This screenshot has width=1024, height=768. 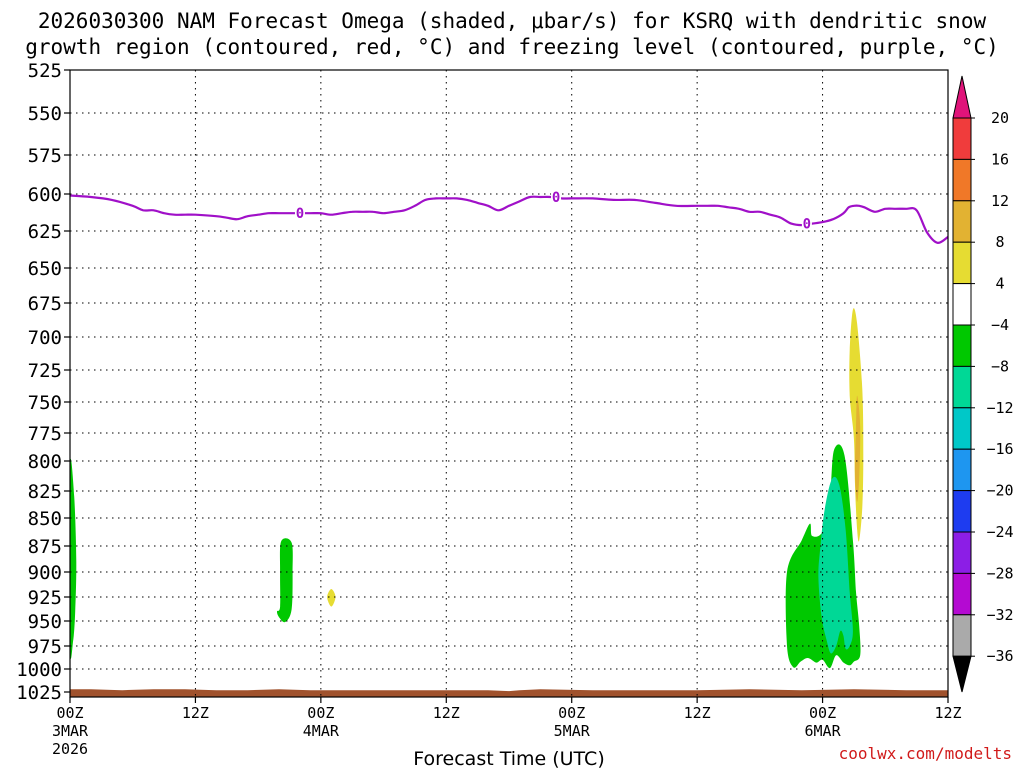 I want to click on freezing-level-line, so click(x=509, y=219).